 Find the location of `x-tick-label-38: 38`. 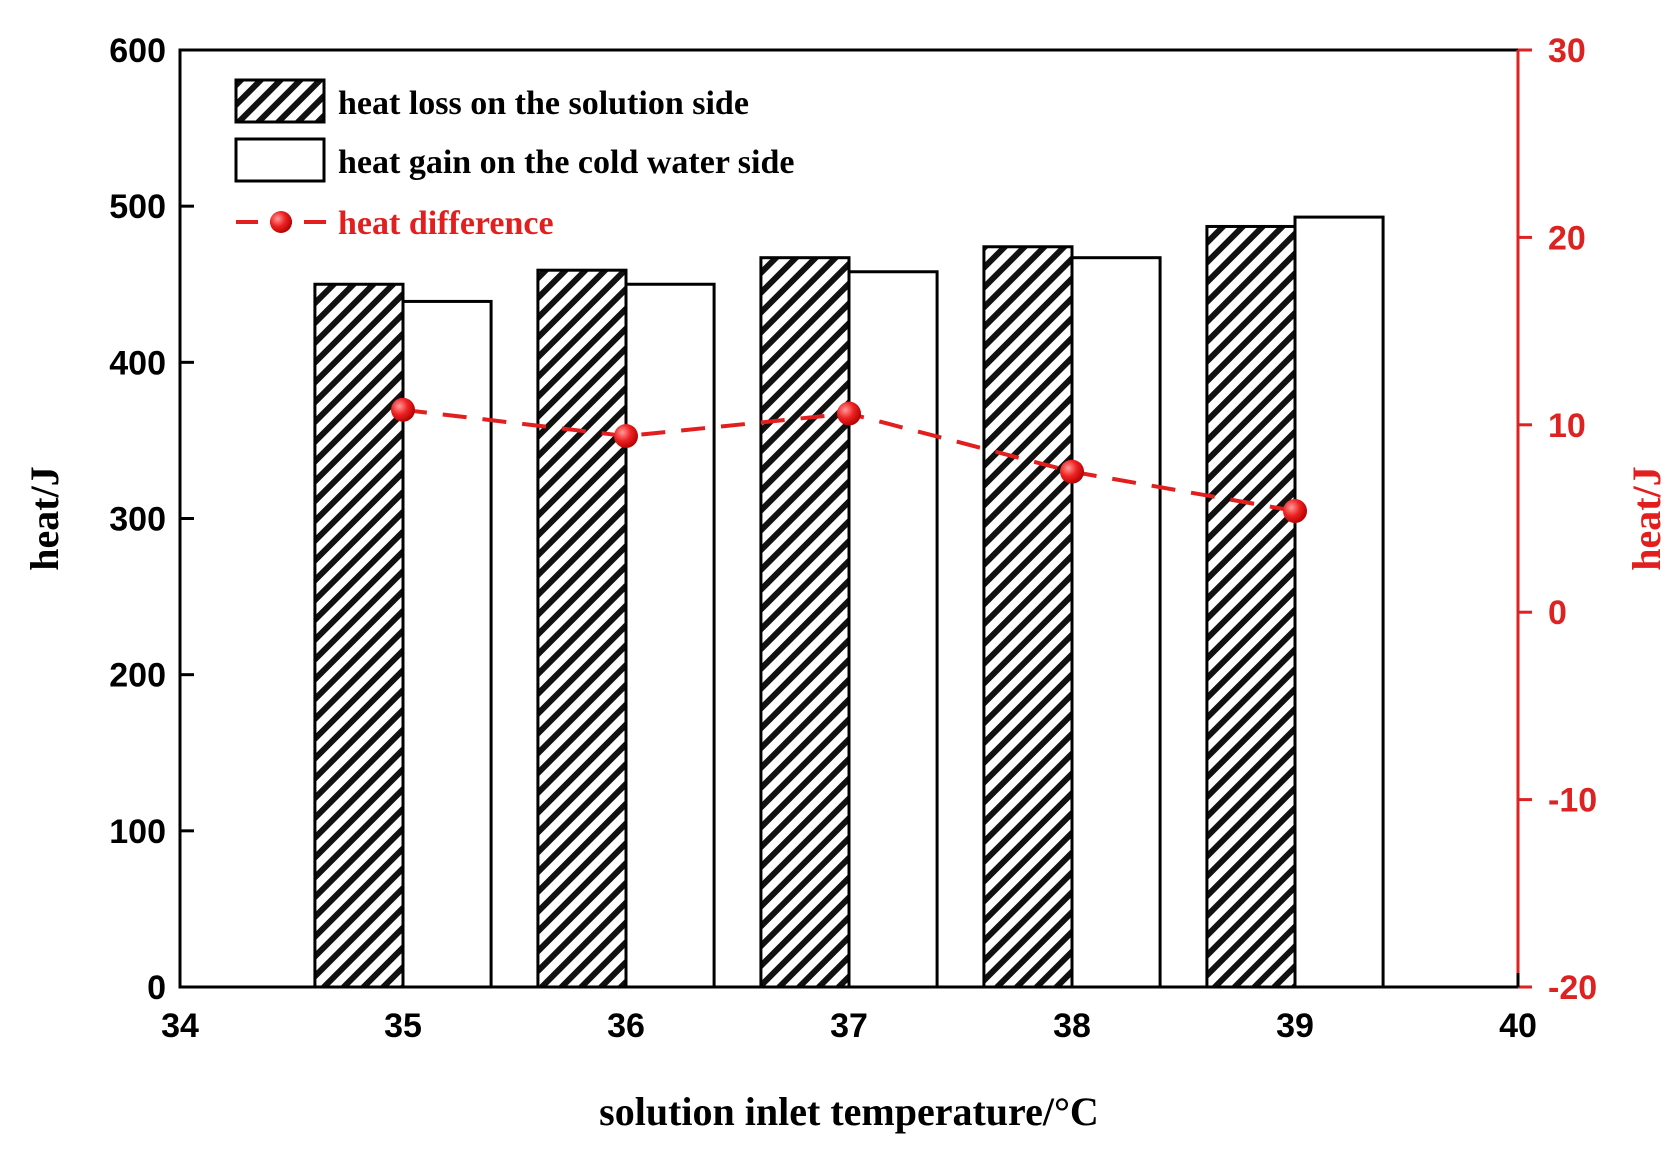

x-tick-label-38: 38 is located at coordinates (1072, 1026).